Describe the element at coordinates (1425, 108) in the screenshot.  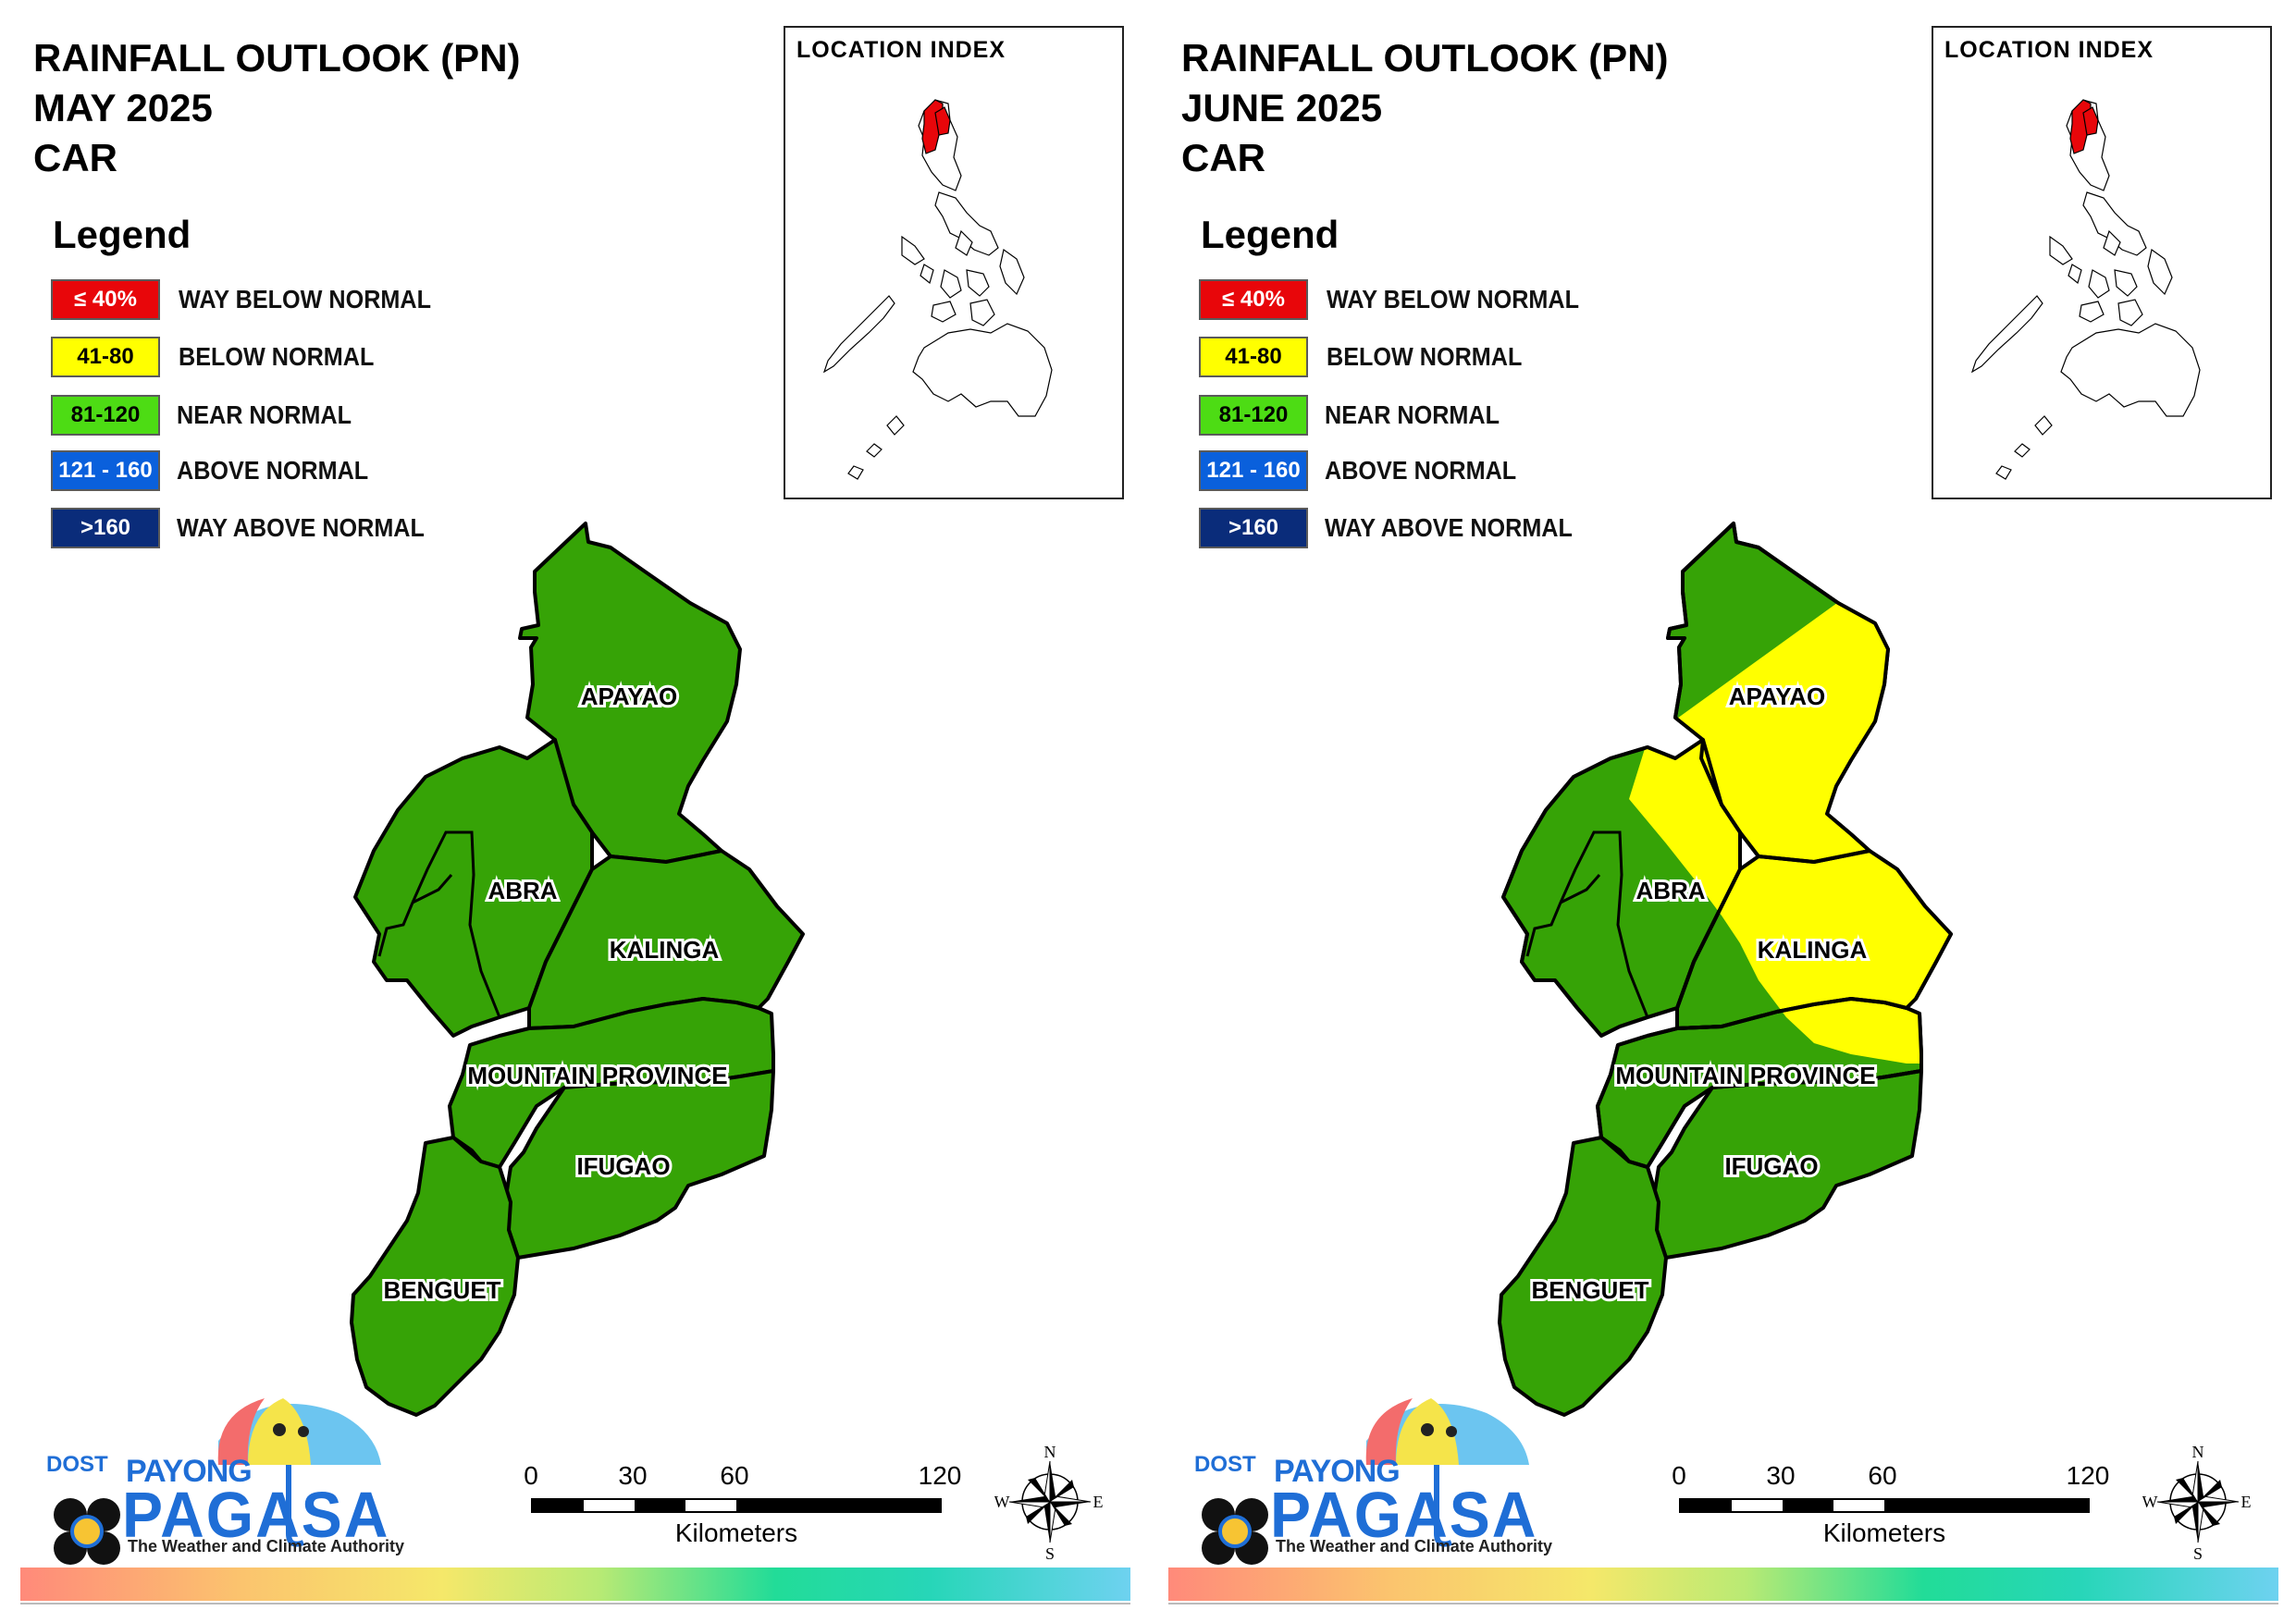
I see `map-title: RAINFALL OUTLOOK (PN) JUNE 2025 CAR` at that location.